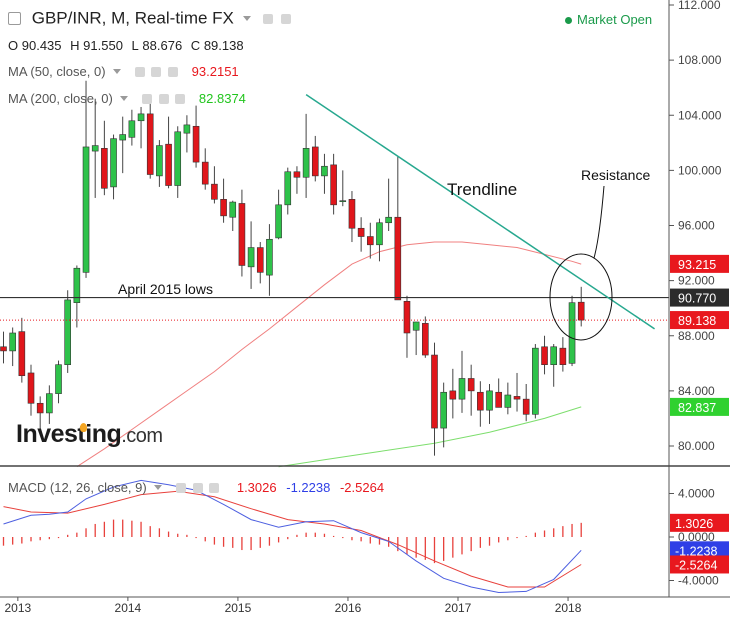 Image resolution: width=730 pixels, height=620 pixels. I want to click on time-tick-label: 2015, so click(238, 608).